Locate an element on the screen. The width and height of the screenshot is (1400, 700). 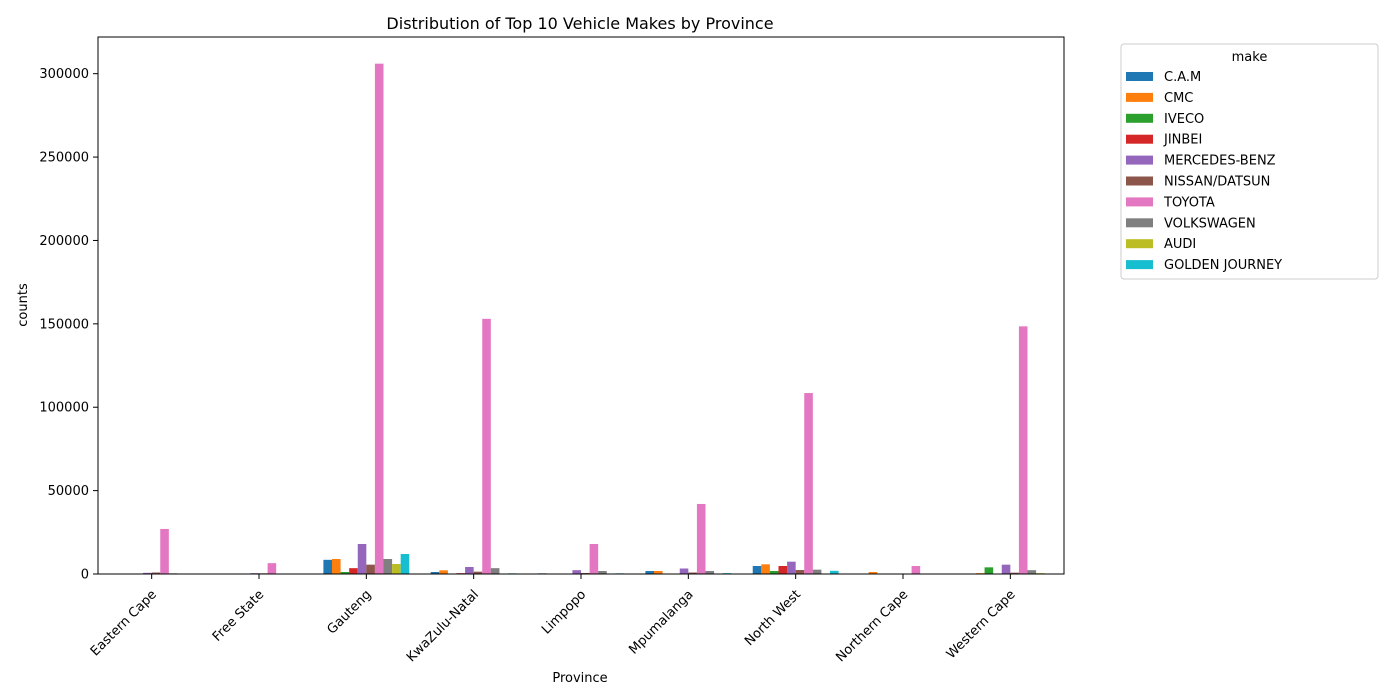
legend-entry: C.A.M is located at coordinates (1182, 77).